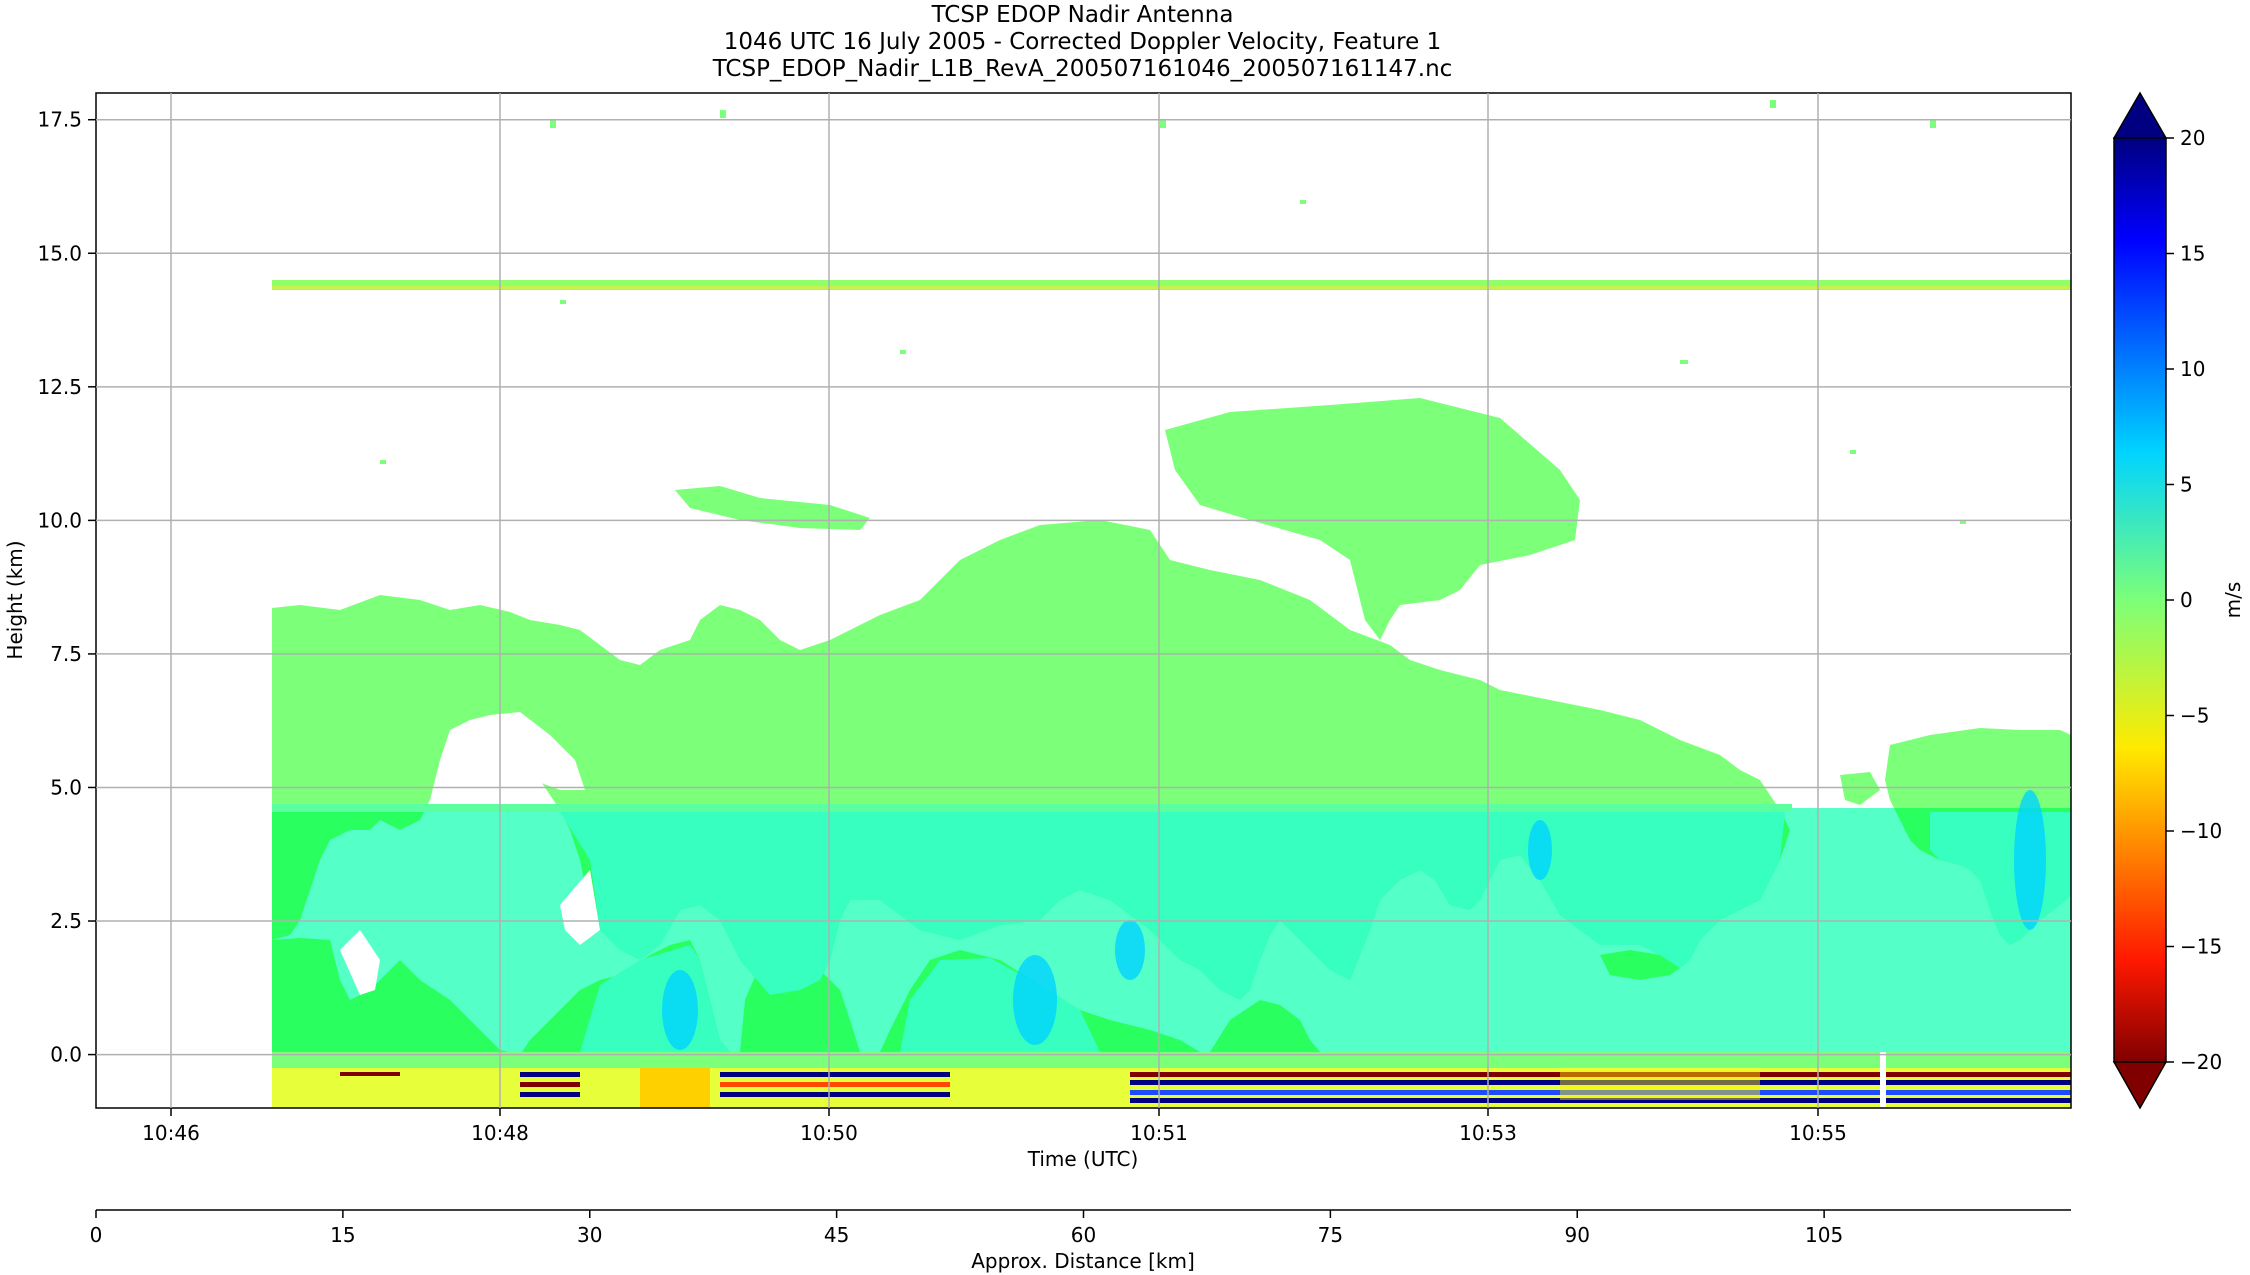 This screenshot has width=2250, height=1275. Describe the element at coordinates (2192, 254) in the screenshot. I see `colorbar-tick-label: 15` at that location.